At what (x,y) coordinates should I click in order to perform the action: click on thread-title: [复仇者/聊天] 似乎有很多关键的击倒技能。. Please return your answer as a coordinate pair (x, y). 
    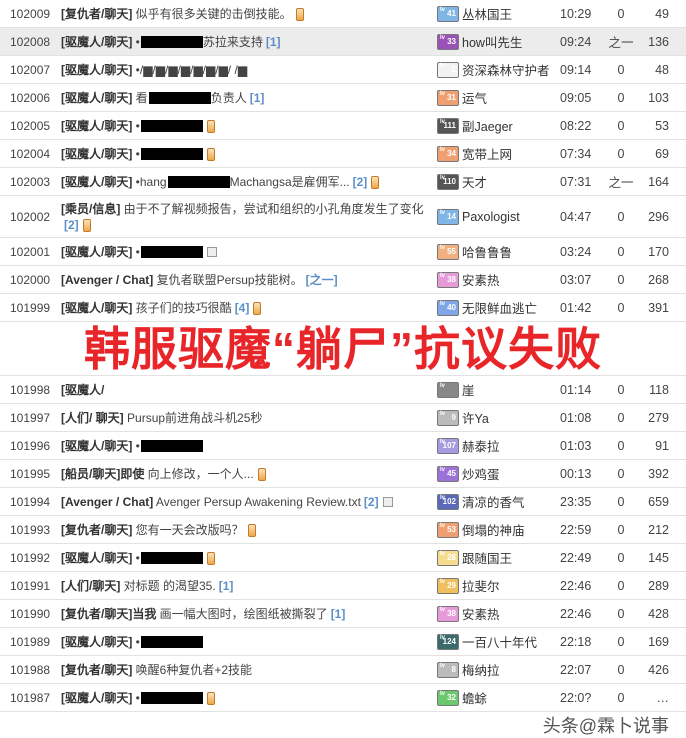
    Looking at the image, I should click on (247, 14).